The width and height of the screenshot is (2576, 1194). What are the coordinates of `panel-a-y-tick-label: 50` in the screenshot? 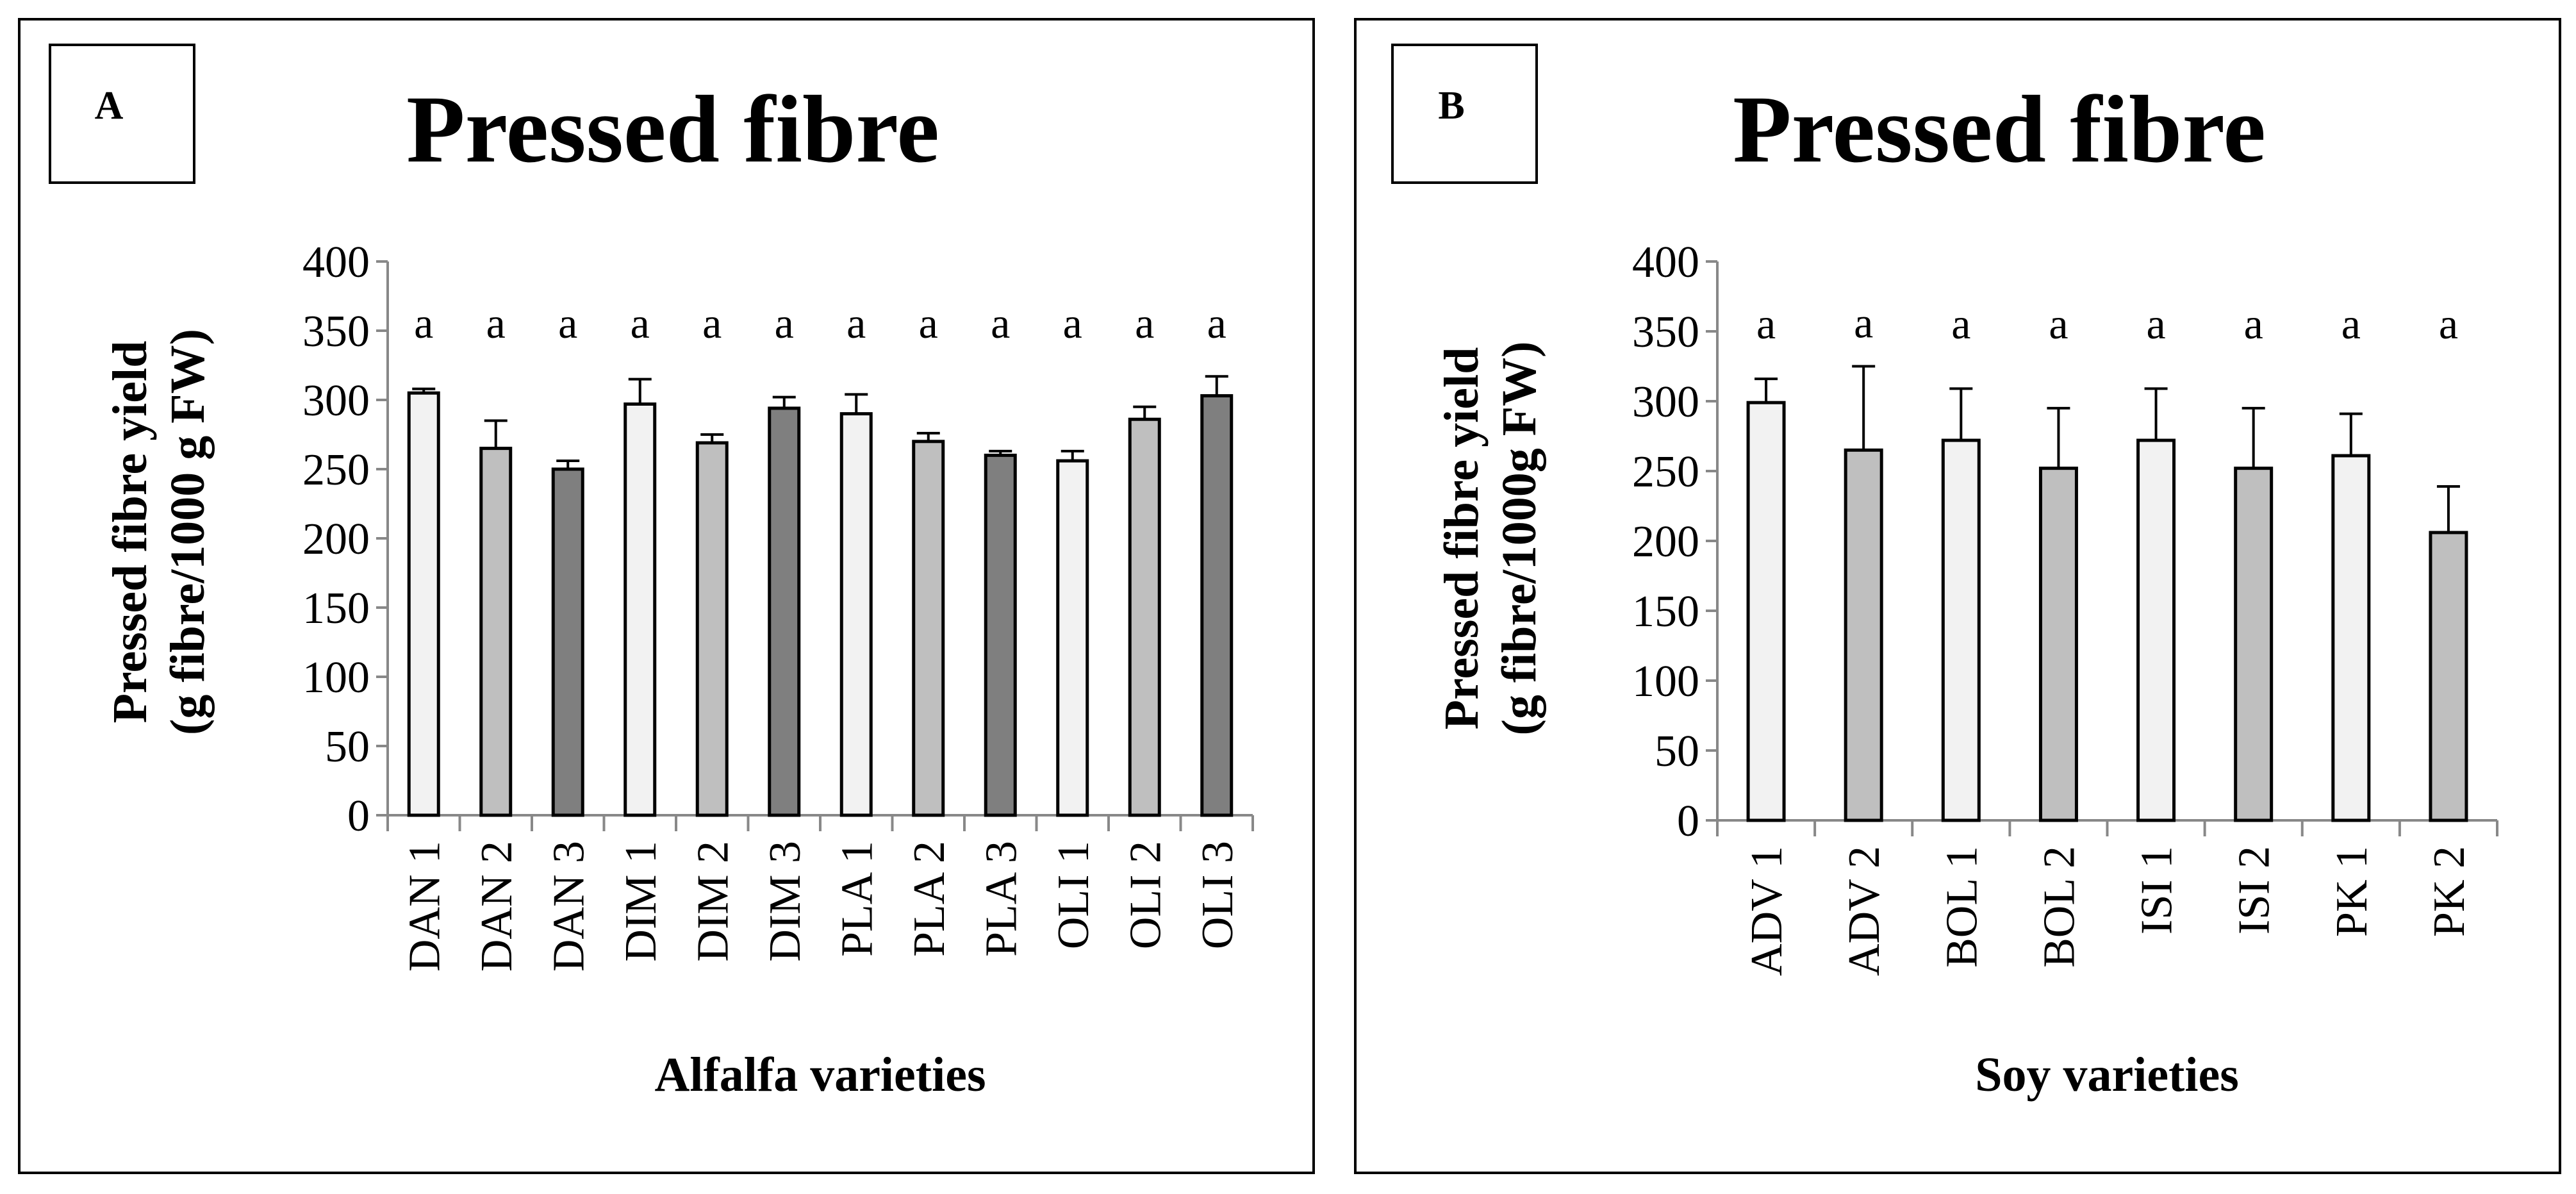 It's located at (347, 747).